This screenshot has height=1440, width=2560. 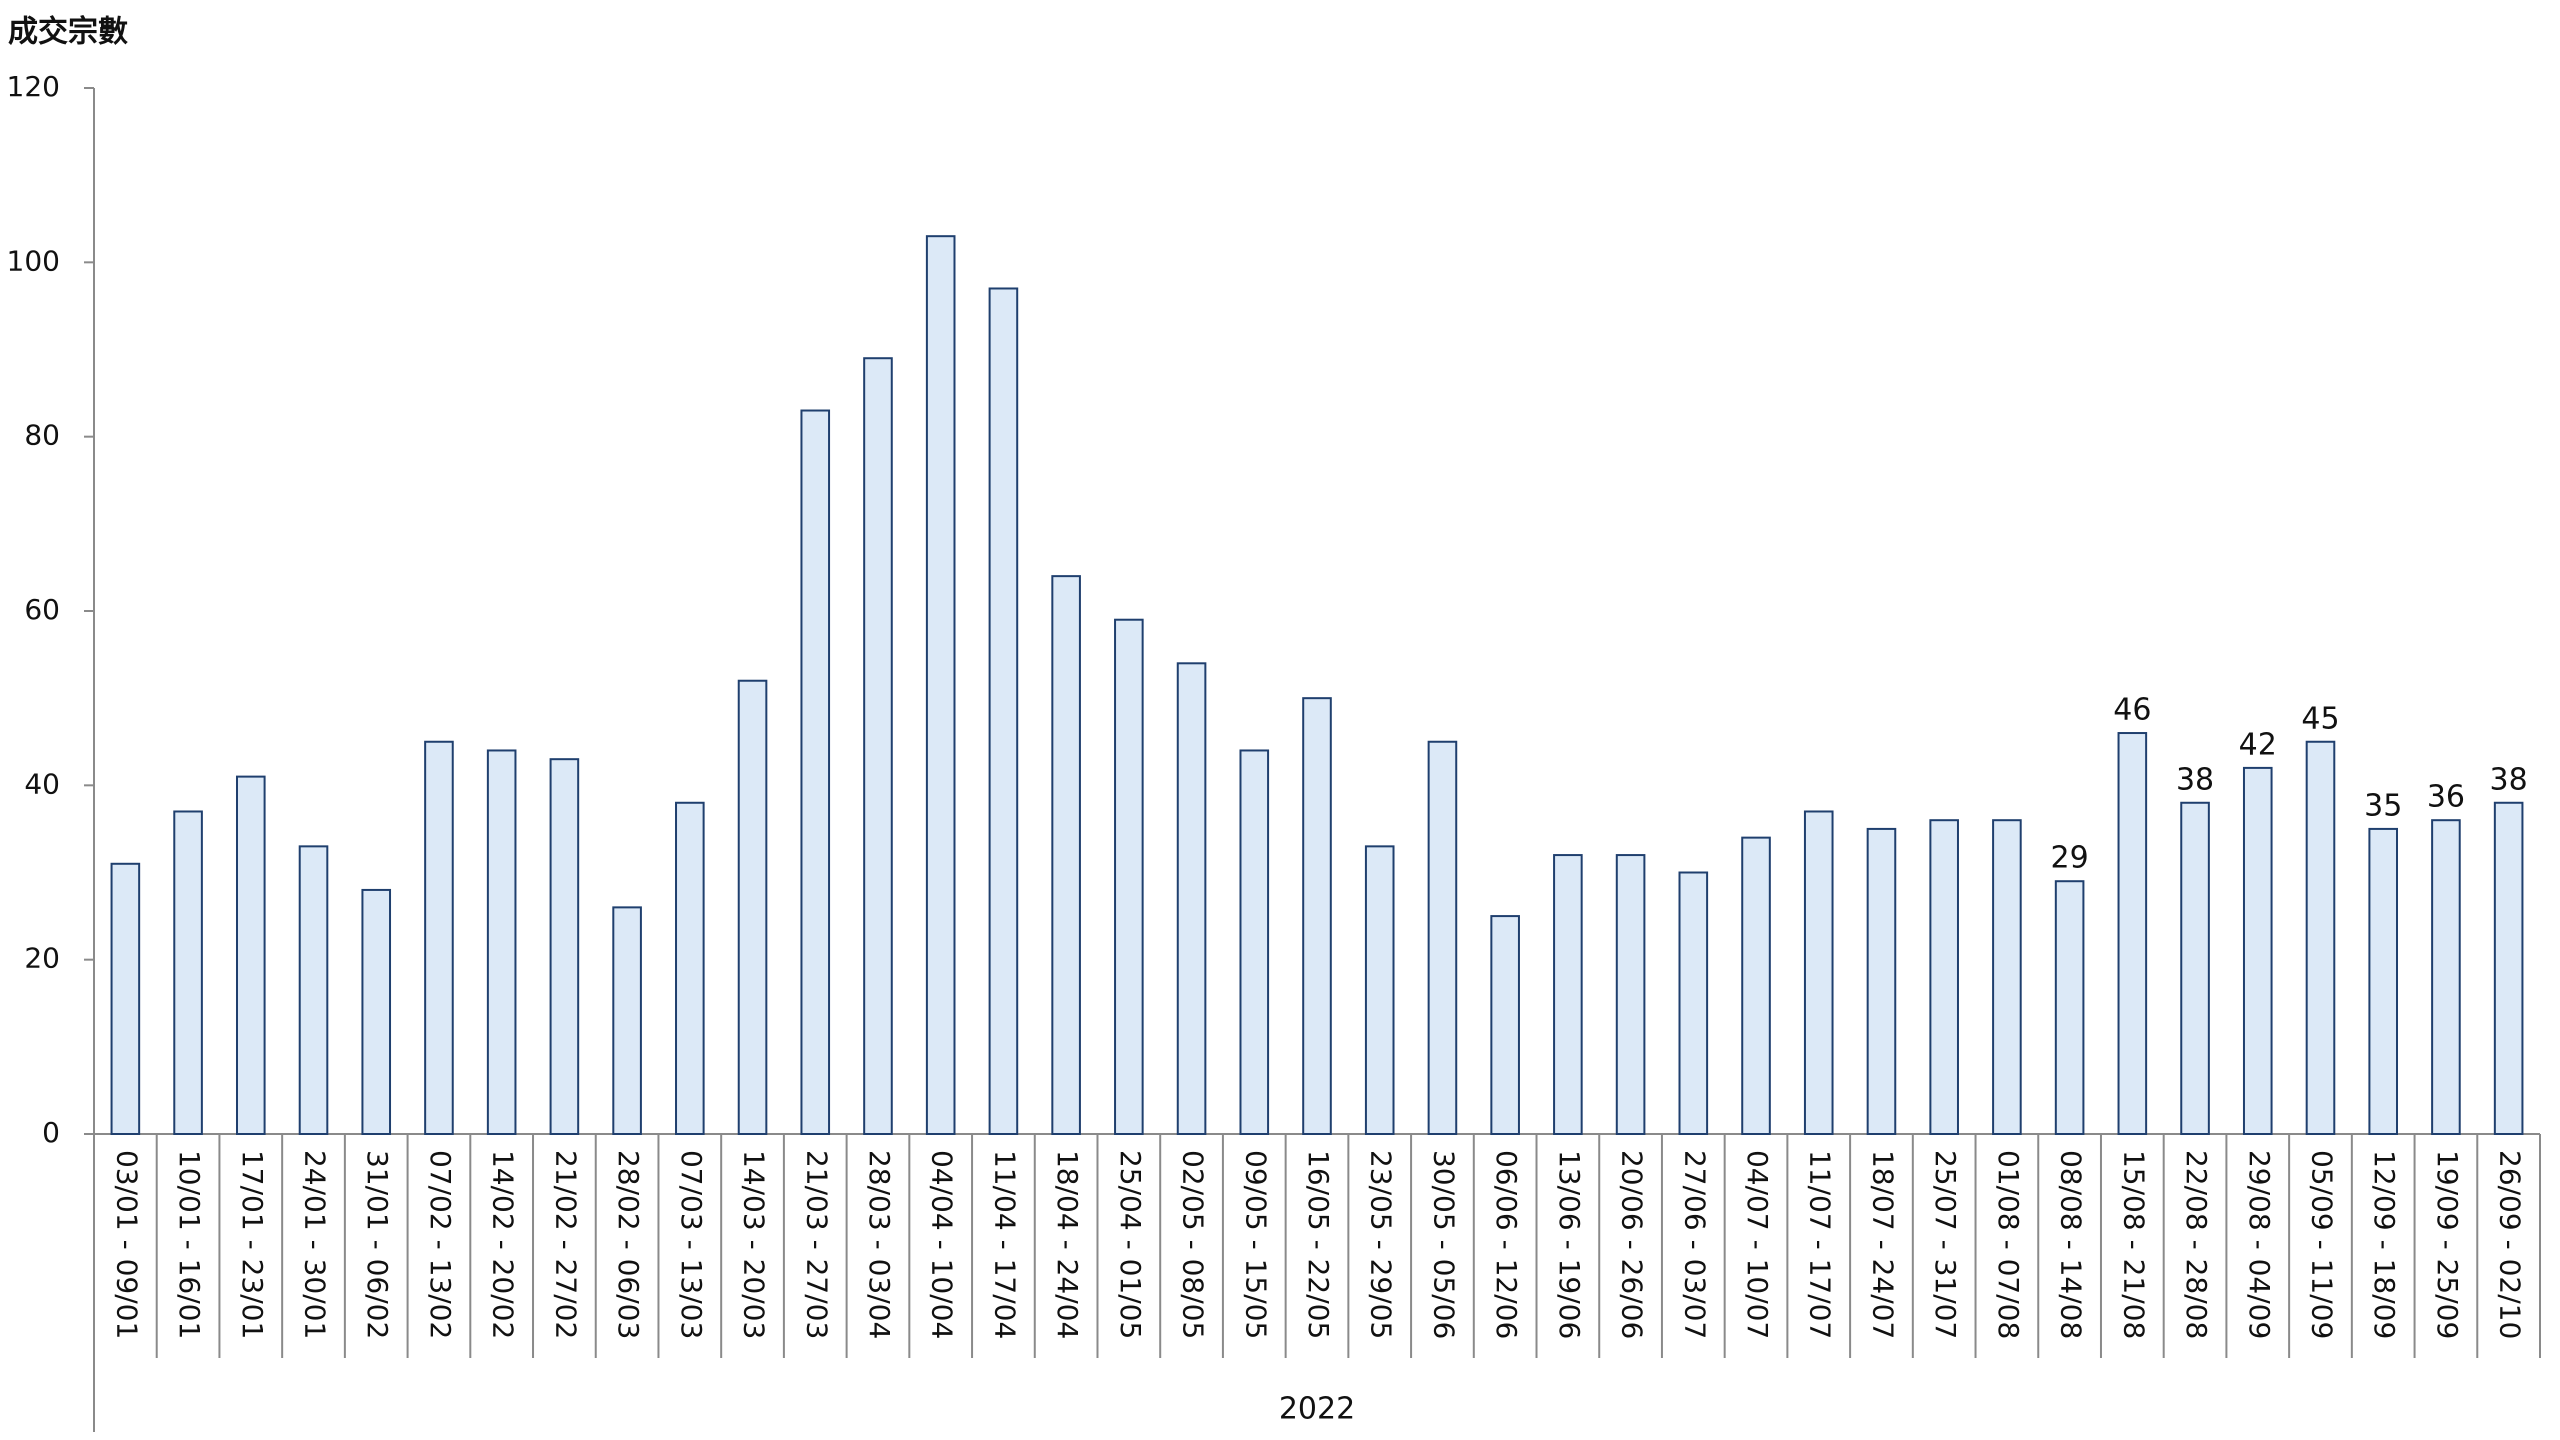 I want to click on x-tick-label: 06/06 - 12/06, so click(x=1506, y=1244).